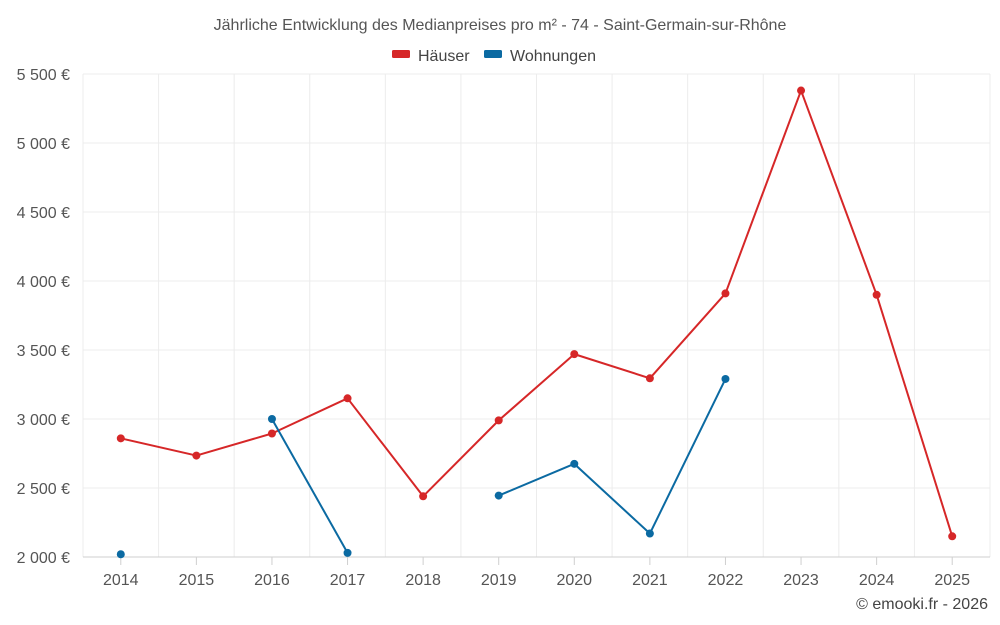 Image resolution: width=1000 pixels, height=625 pixels. I want to click on x-tick-label: 2017, so click(348, 580).